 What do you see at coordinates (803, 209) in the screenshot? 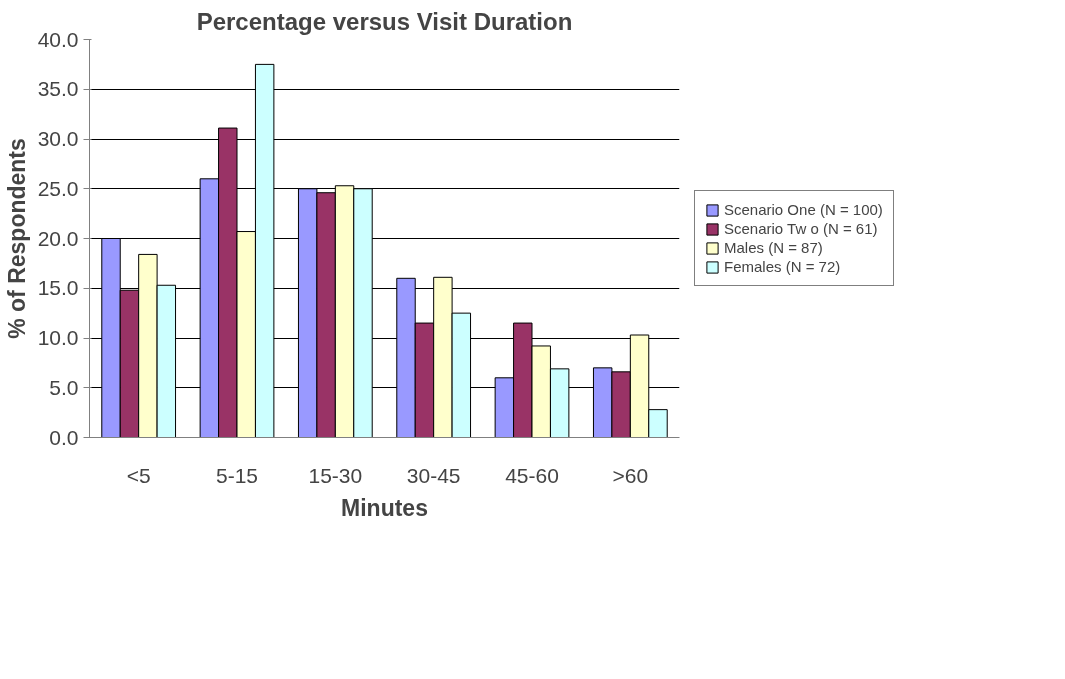
I see `legend-label: Scenario One (N = 100)` at bounding box center [803, 209].